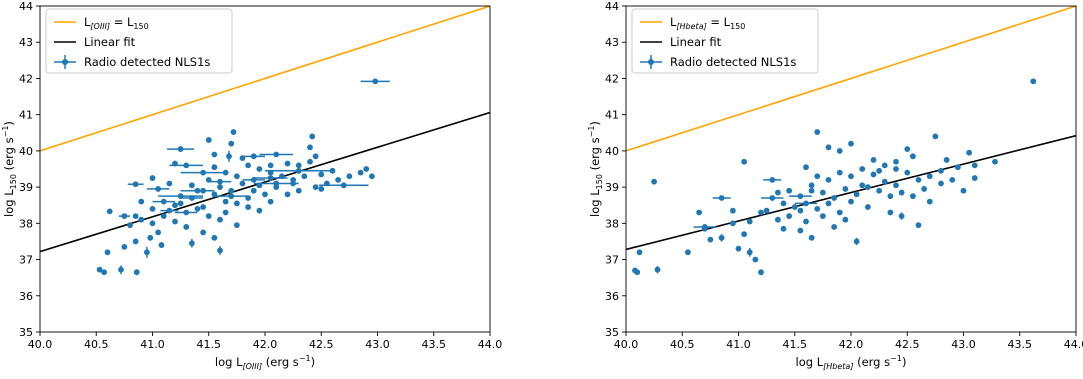 The width and height of the screenshot is (1083, 379). What do you see at coordinates (26, 78) in the screenshot?
I see `y-tick-label: 42` at bounding box center [26, 78].